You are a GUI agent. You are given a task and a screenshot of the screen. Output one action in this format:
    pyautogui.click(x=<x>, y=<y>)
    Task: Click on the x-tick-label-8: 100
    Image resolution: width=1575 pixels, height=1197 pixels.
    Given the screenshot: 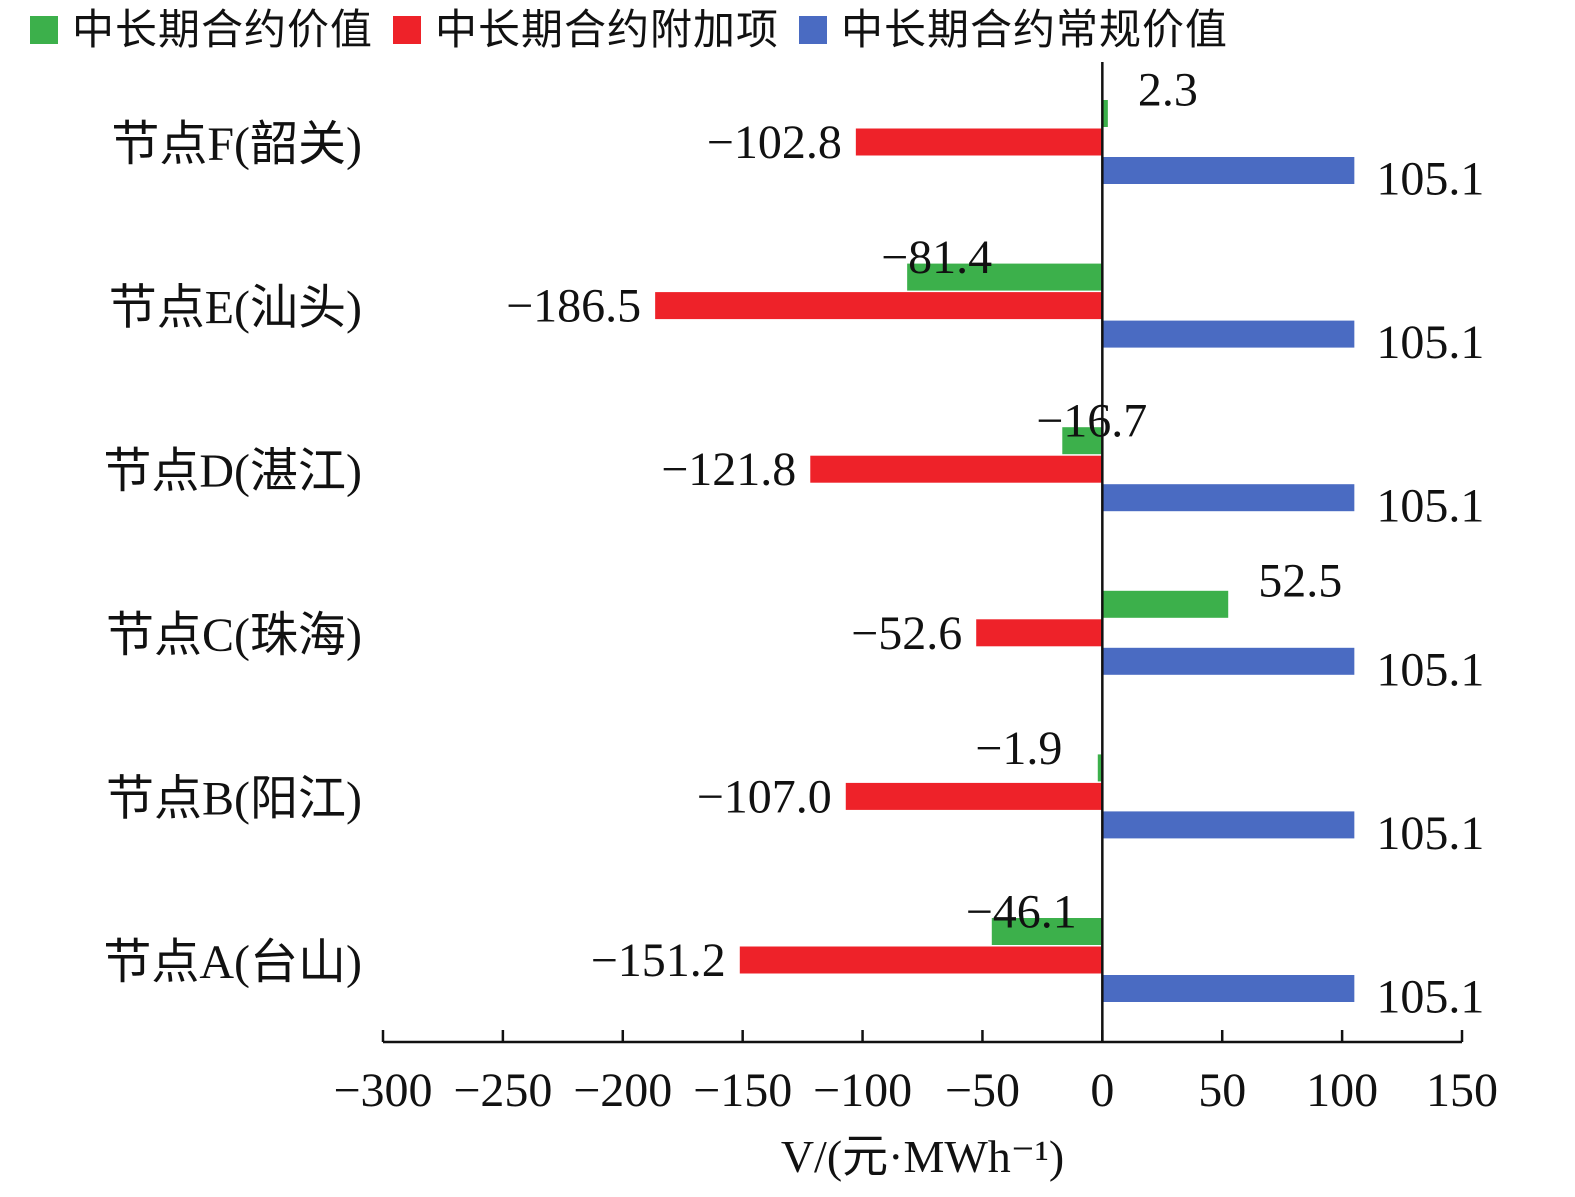 What is the action you would take?
    pyautogui.click(x=1342, y=1090)
    